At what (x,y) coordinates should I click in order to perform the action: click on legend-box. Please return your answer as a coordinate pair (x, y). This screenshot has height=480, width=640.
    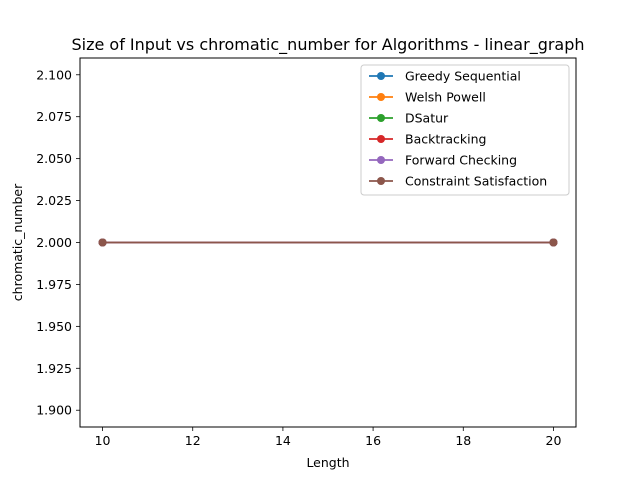
    Looking at the image, I should click on (465, 130).